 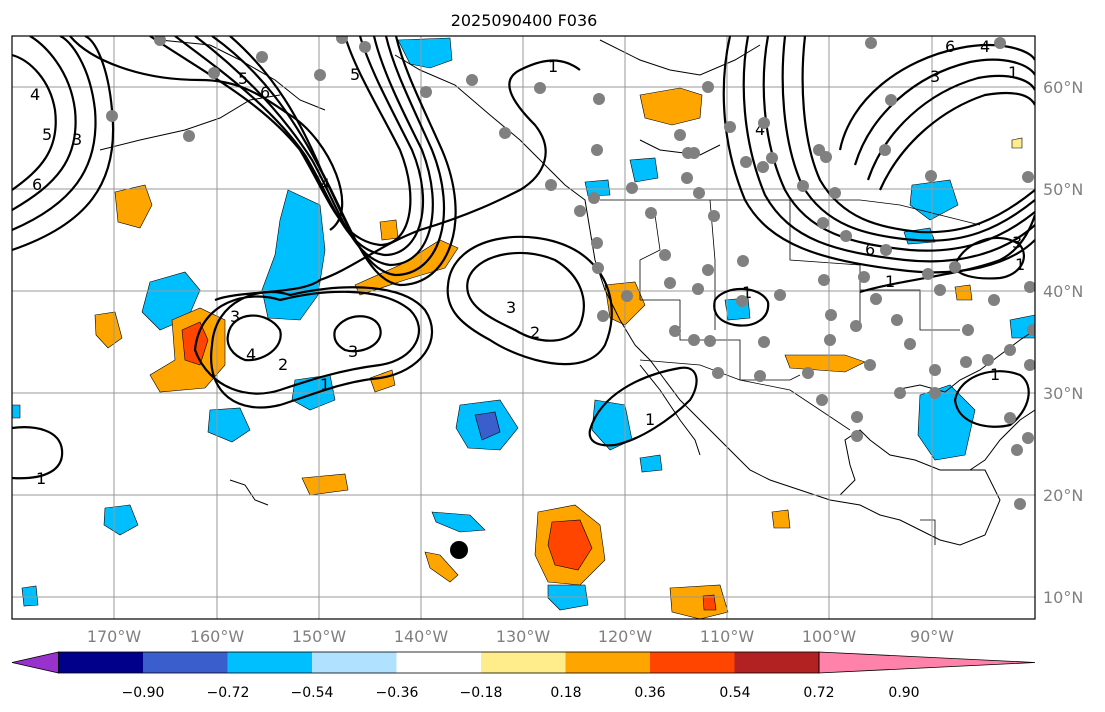 I want to click on lon-label: 120°W, so click(x=625, y=636).